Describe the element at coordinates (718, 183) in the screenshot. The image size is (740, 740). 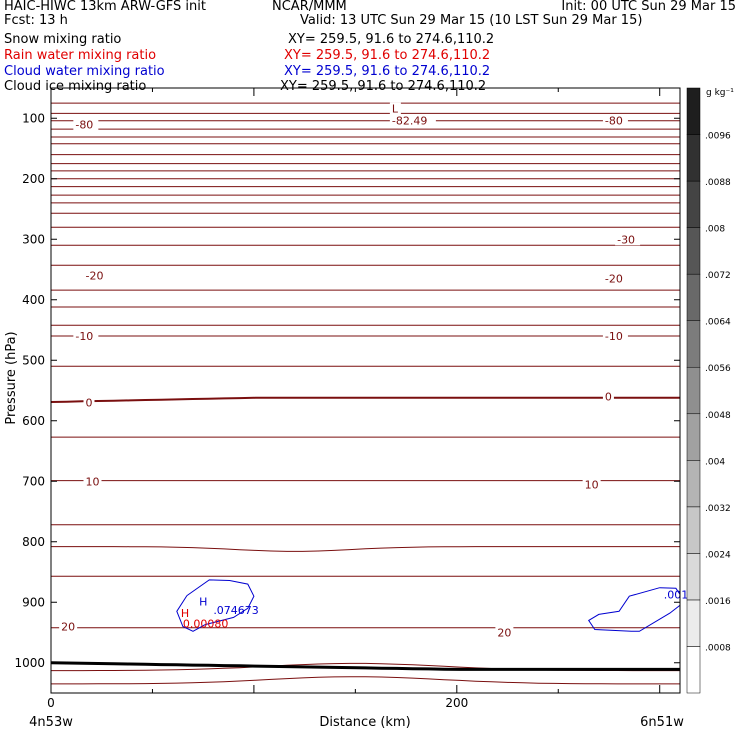
I see `colorbar-tick-label: .0088` at that location.